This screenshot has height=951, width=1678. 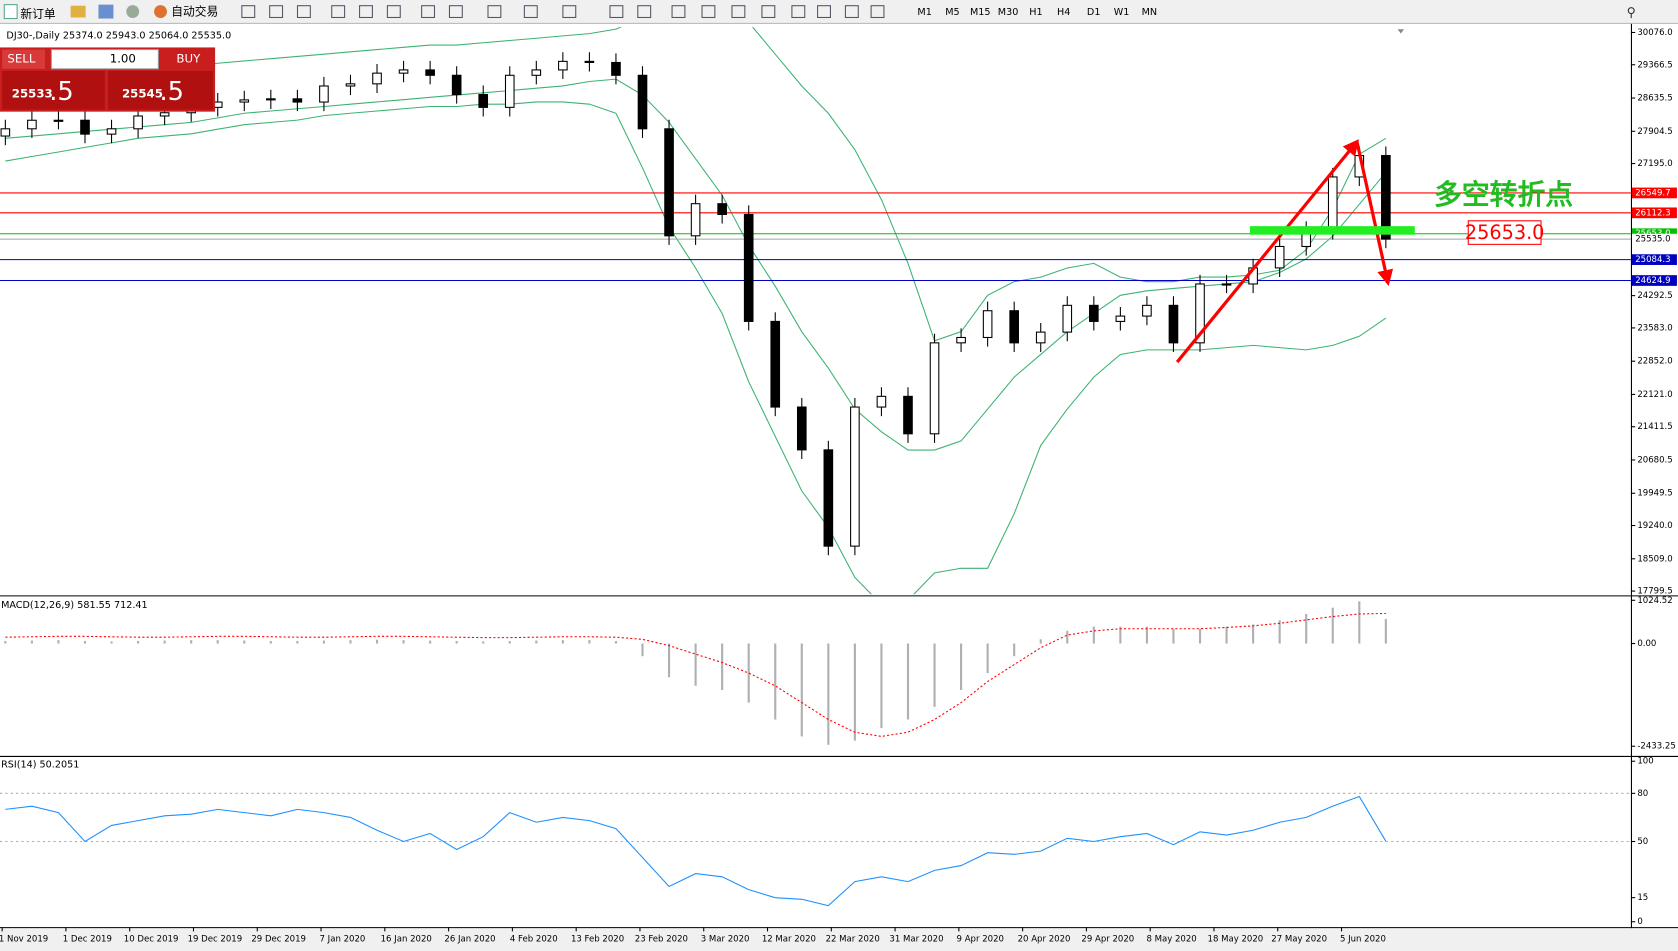 I want to click on volume-value: 1.00, so click(x=123, y=59).